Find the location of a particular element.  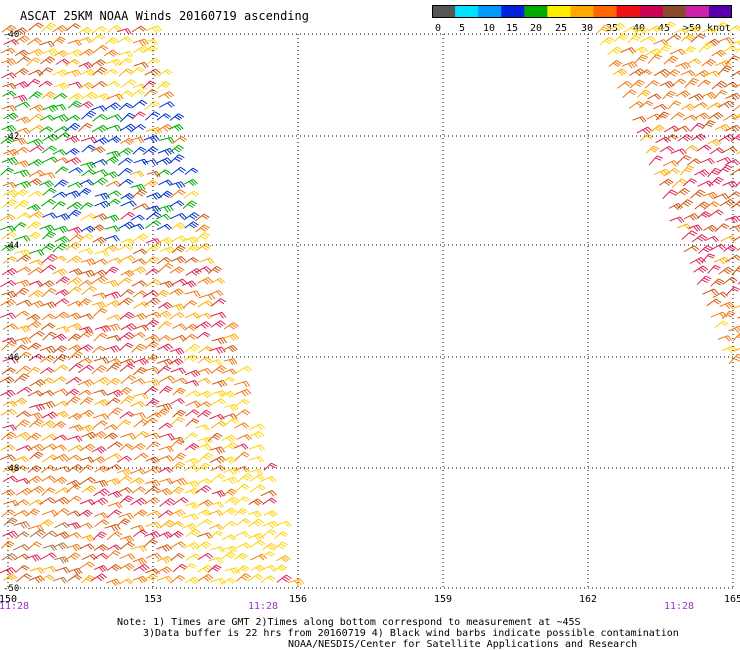

lat-label-0: -40 is located at coordinates (11, 35).